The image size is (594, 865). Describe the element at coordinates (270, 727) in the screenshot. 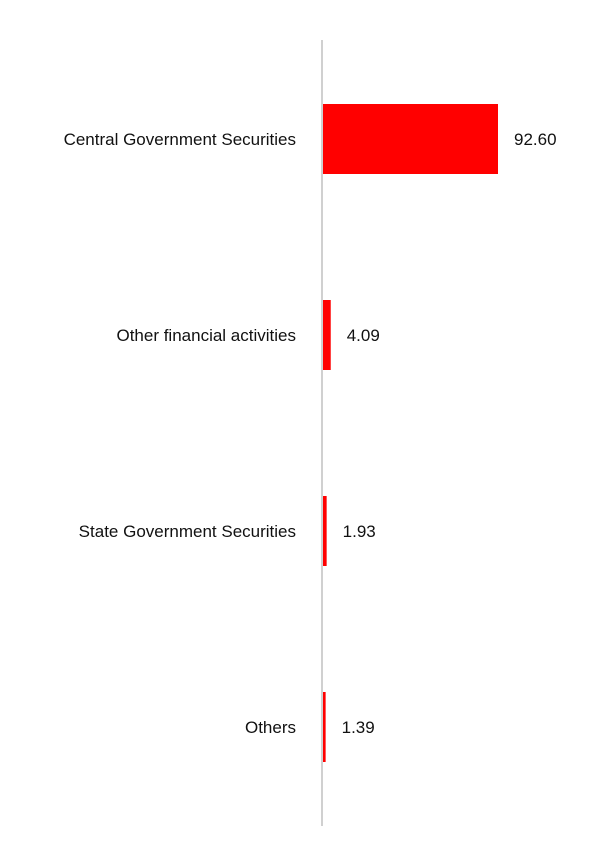

I see `category-label: Others` at that location.